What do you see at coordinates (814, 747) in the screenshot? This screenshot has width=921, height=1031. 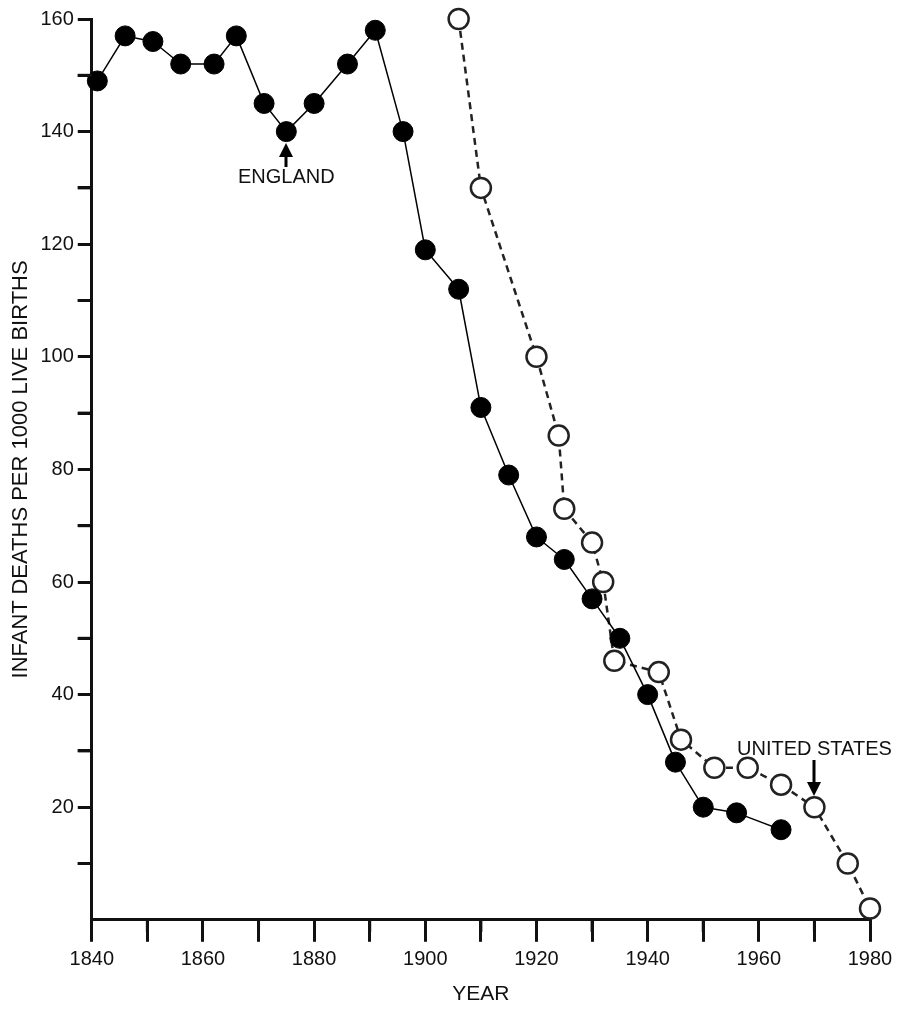 I see `annotation: UNITED STATES` at bounding box center [814, 747].